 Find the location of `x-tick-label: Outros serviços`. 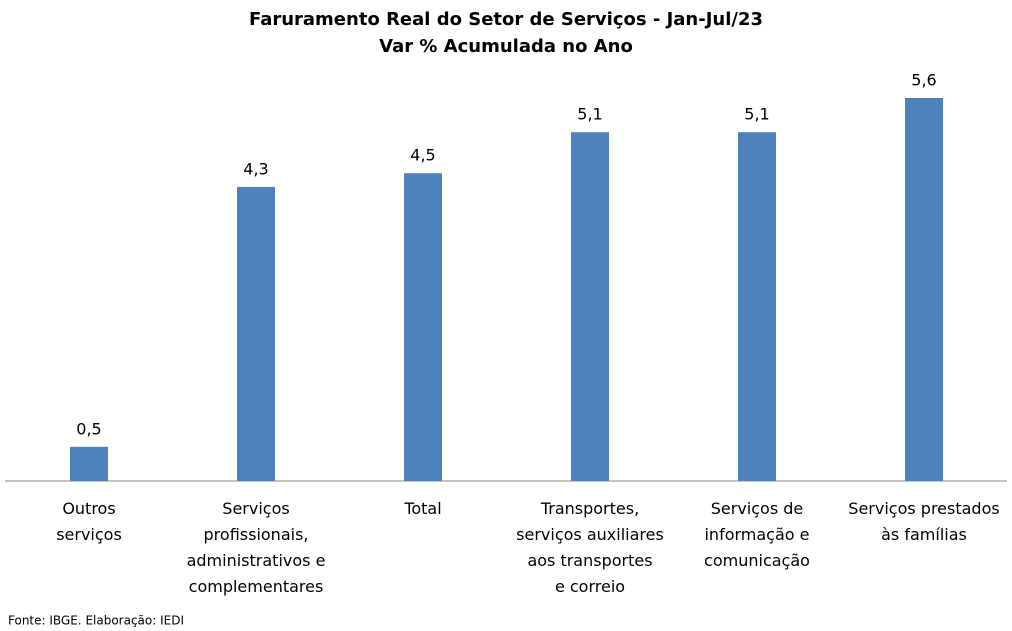

x-tick-label: Outros serviços is located at coordinates (89, 521).